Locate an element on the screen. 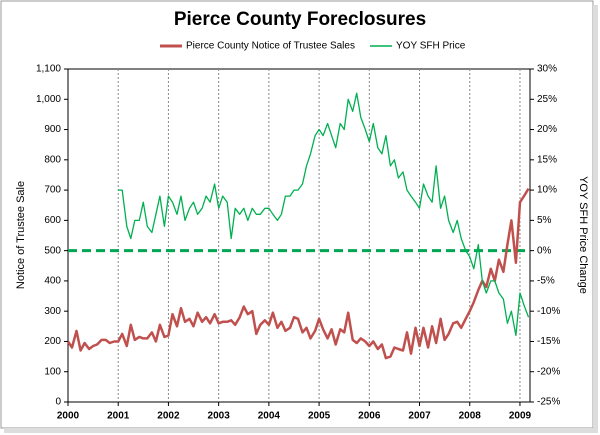  y2-tick-label: -25% is located at coordinates (548, 402).